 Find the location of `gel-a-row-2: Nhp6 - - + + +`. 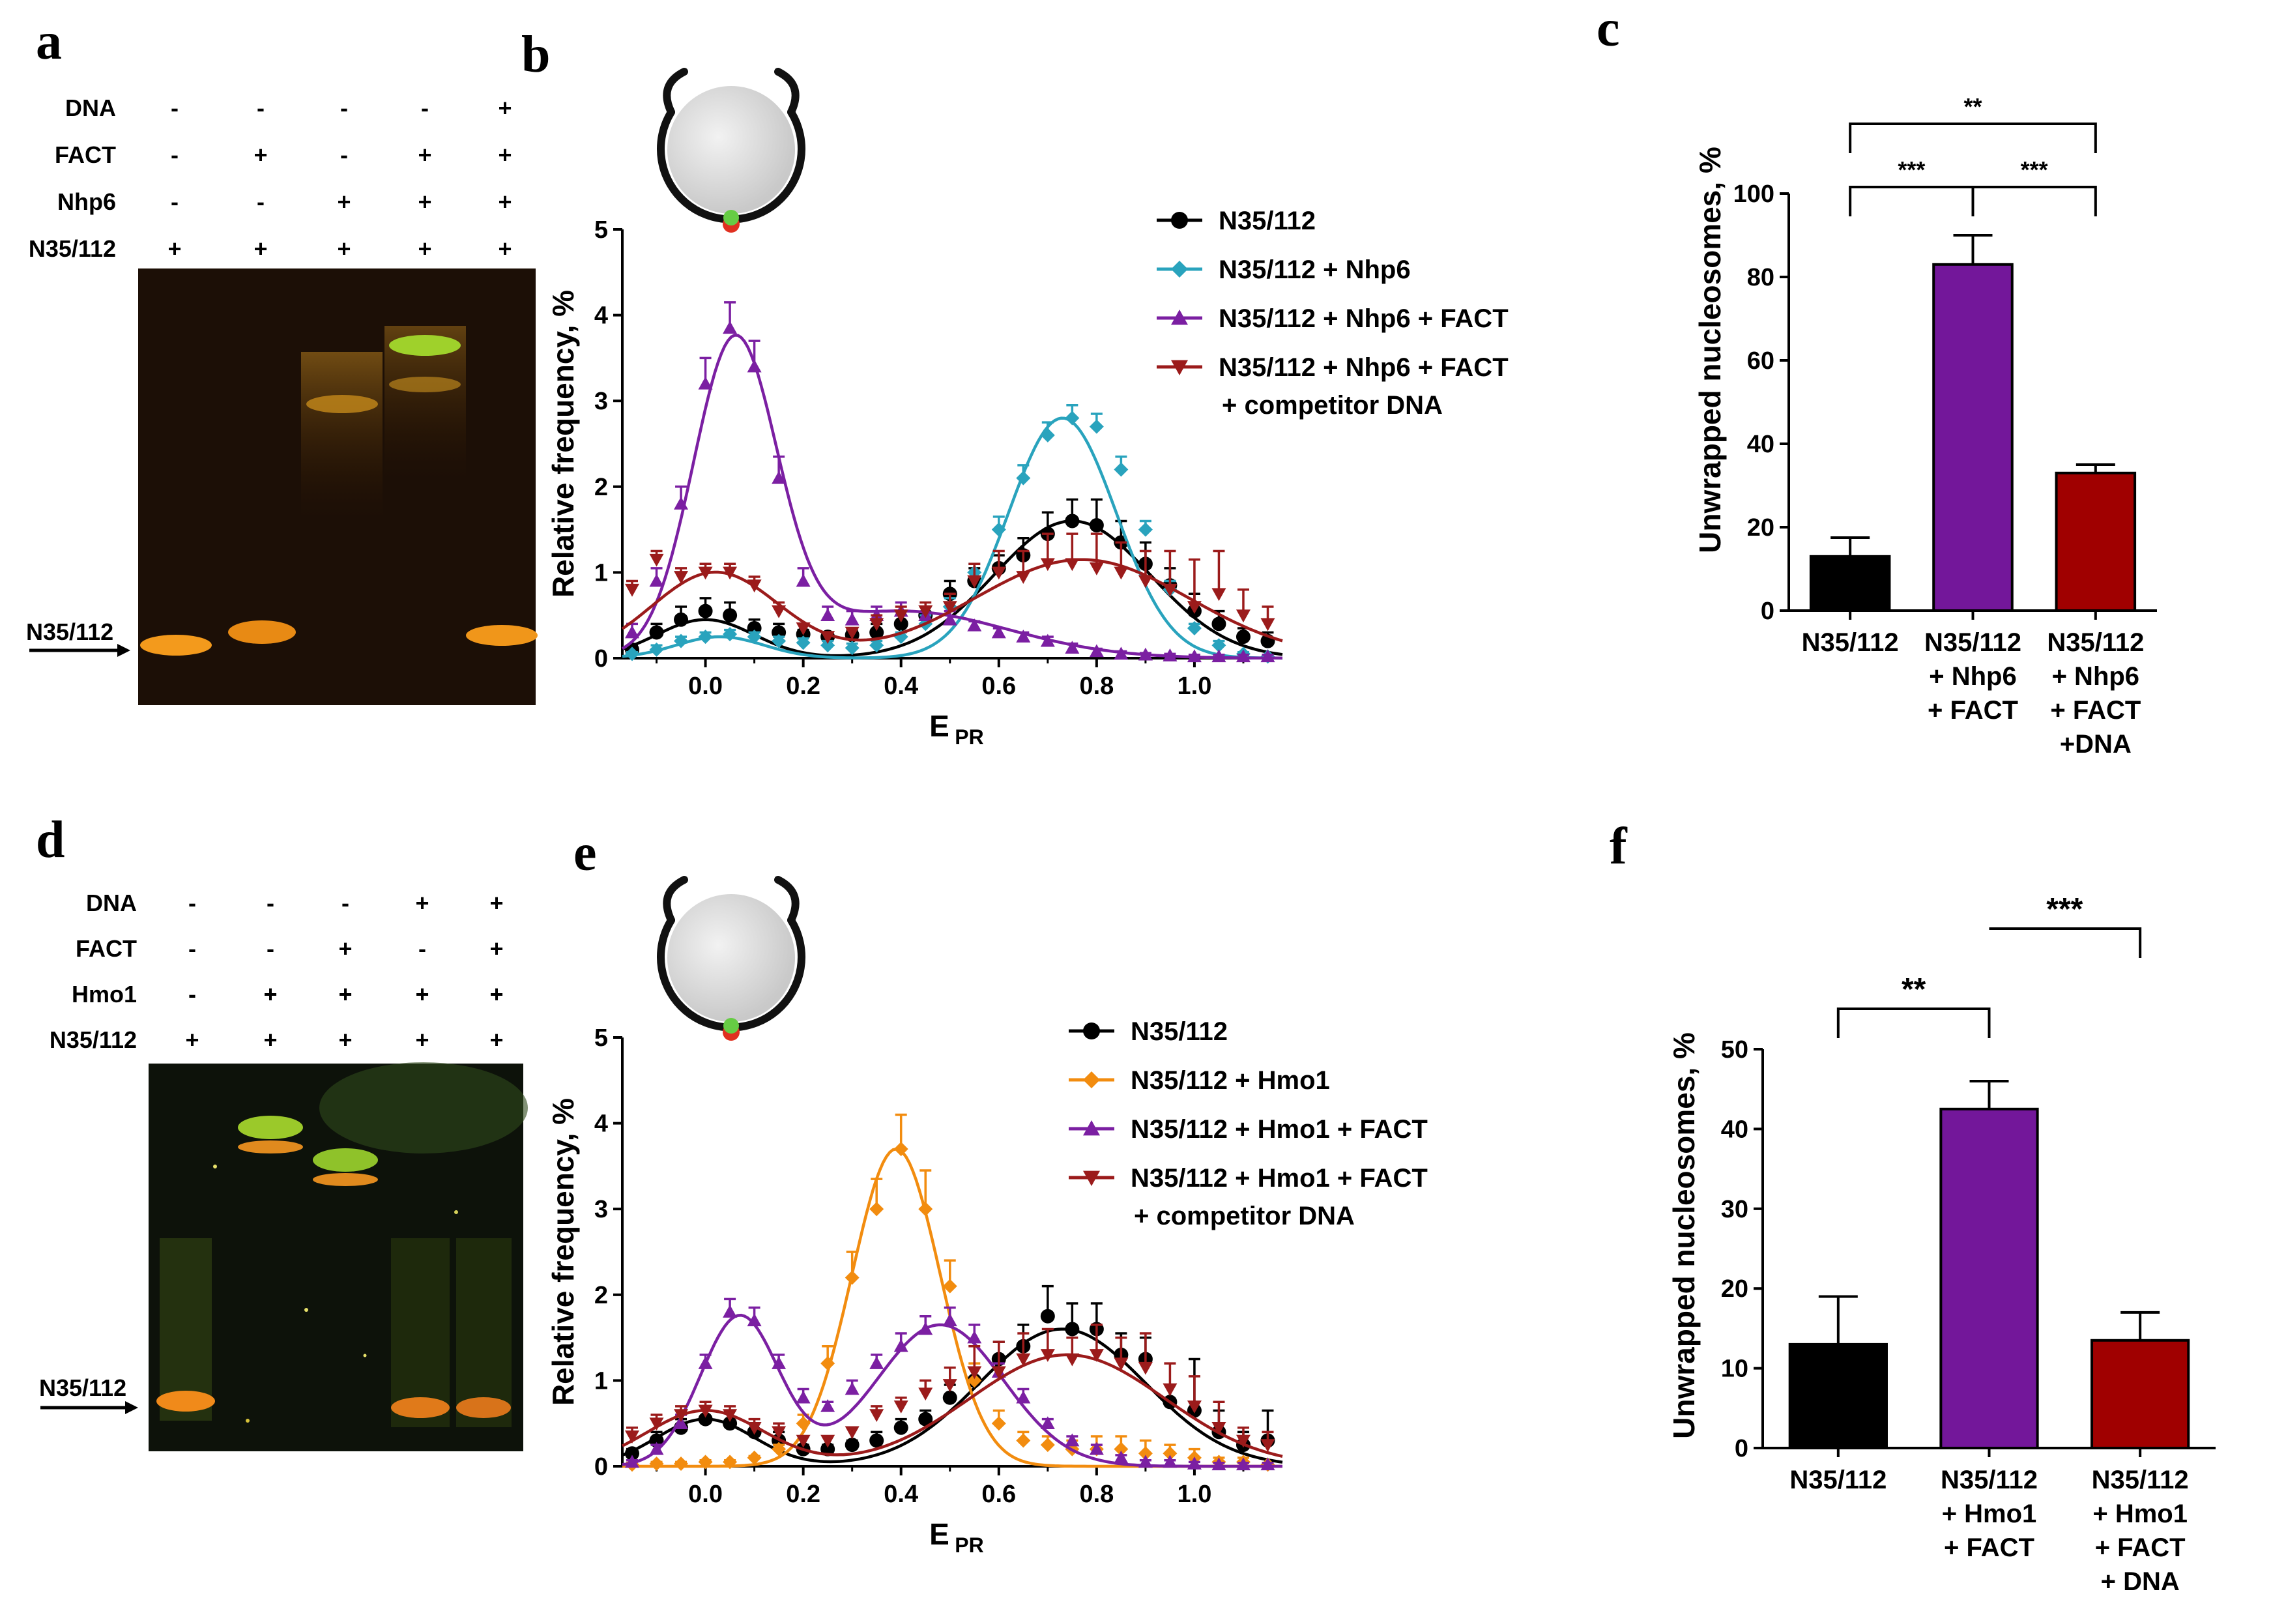

gel-a-row-2: Nhp6 - - + + + is located at coordinates (284, 201).